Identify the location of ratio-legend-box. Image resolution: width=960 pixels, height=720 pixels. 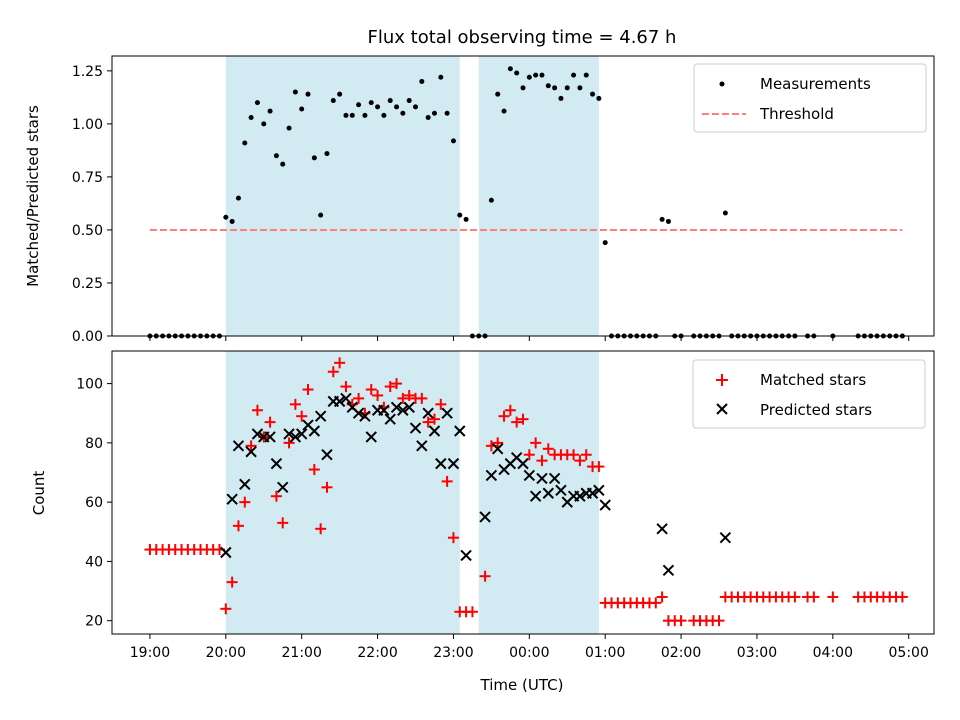
(810, 98).